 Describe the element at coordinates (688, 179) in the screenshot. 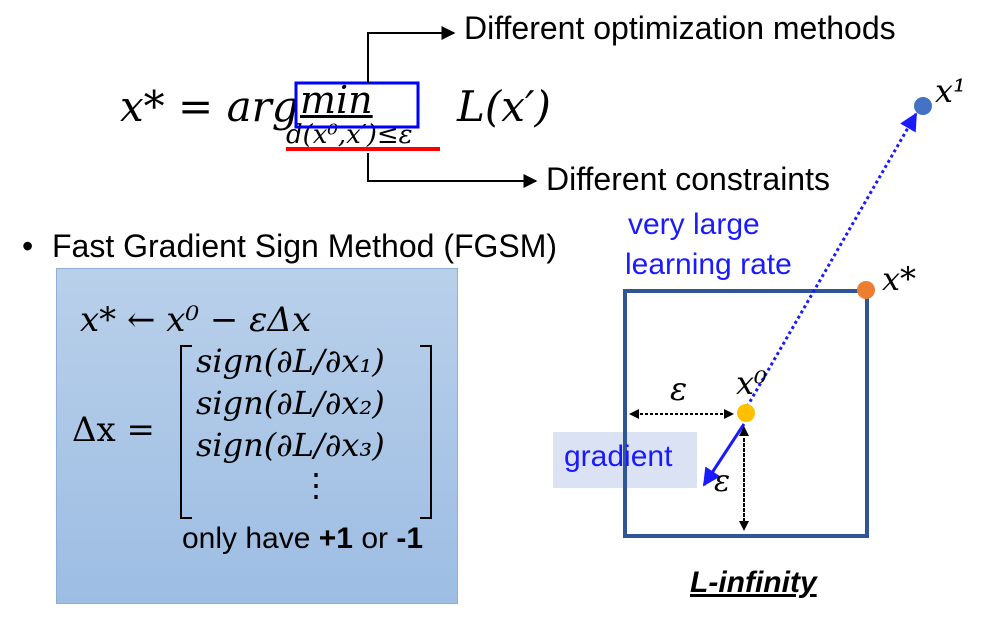

I see `annotation-constraints: Different constraints` at that location.